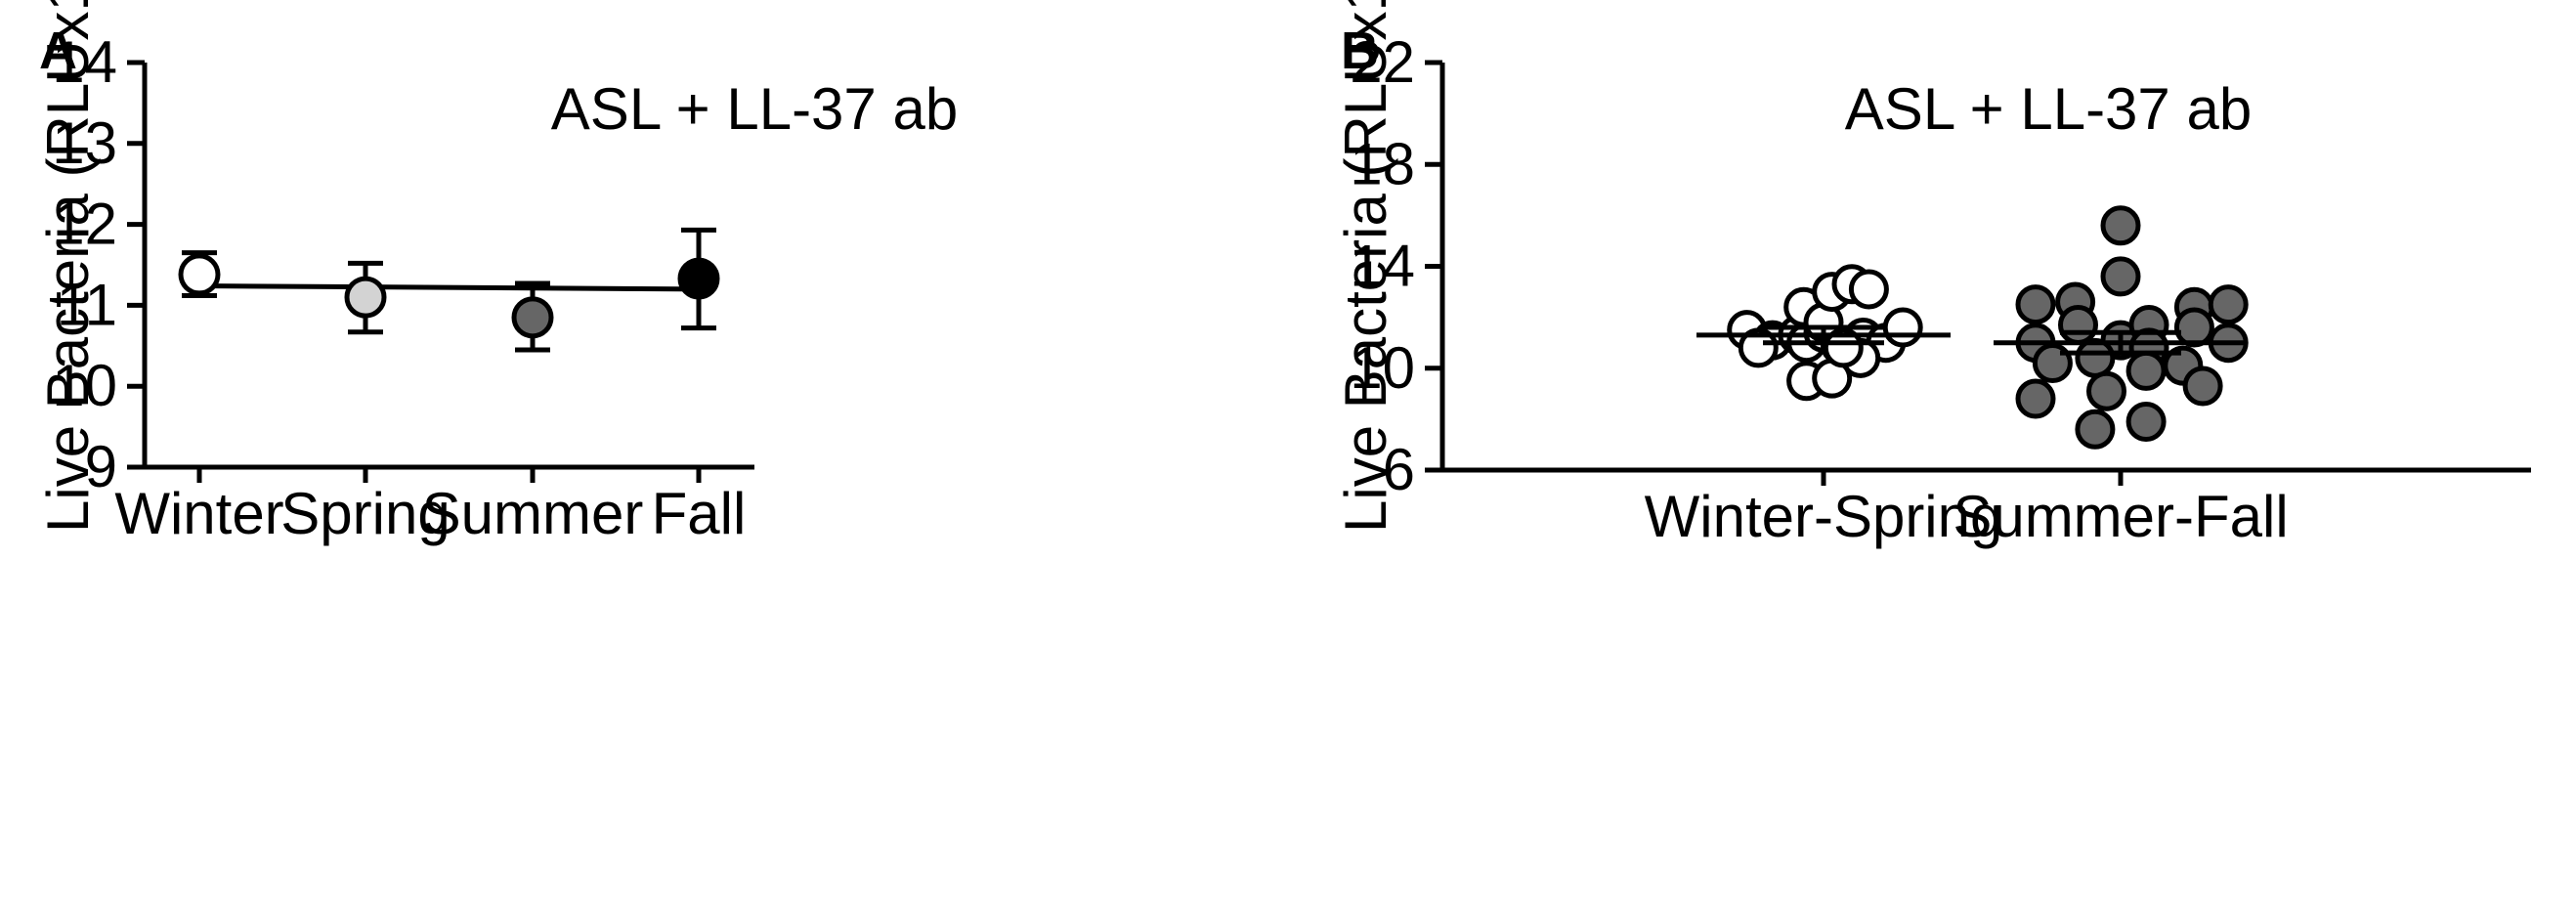  Describe the element at coordinates (2048, 109) in the screenshot. I see `panel-b-title: ASL + LL-37 ab` at that location.